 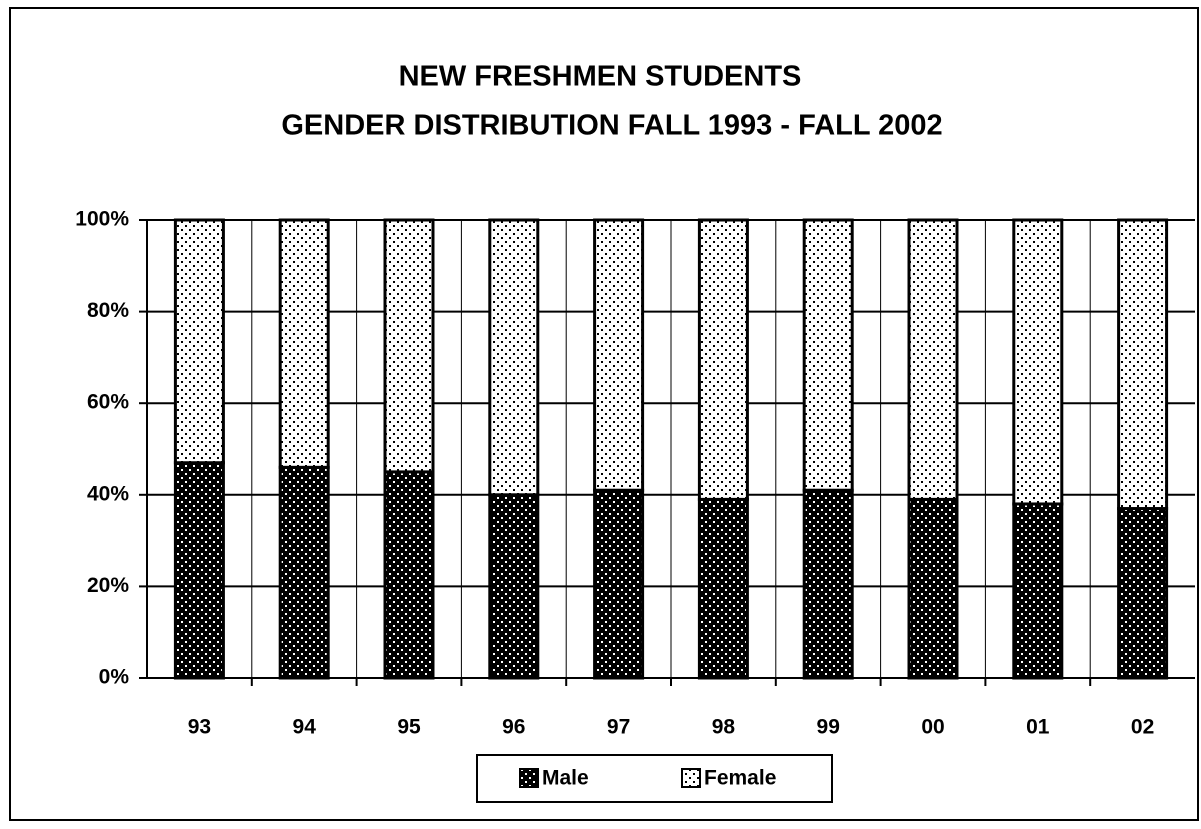 What do you see at coordinates (828, 727) in the screenshot?
I see `x-tick-label: 99` at bounding box center [828, 727].